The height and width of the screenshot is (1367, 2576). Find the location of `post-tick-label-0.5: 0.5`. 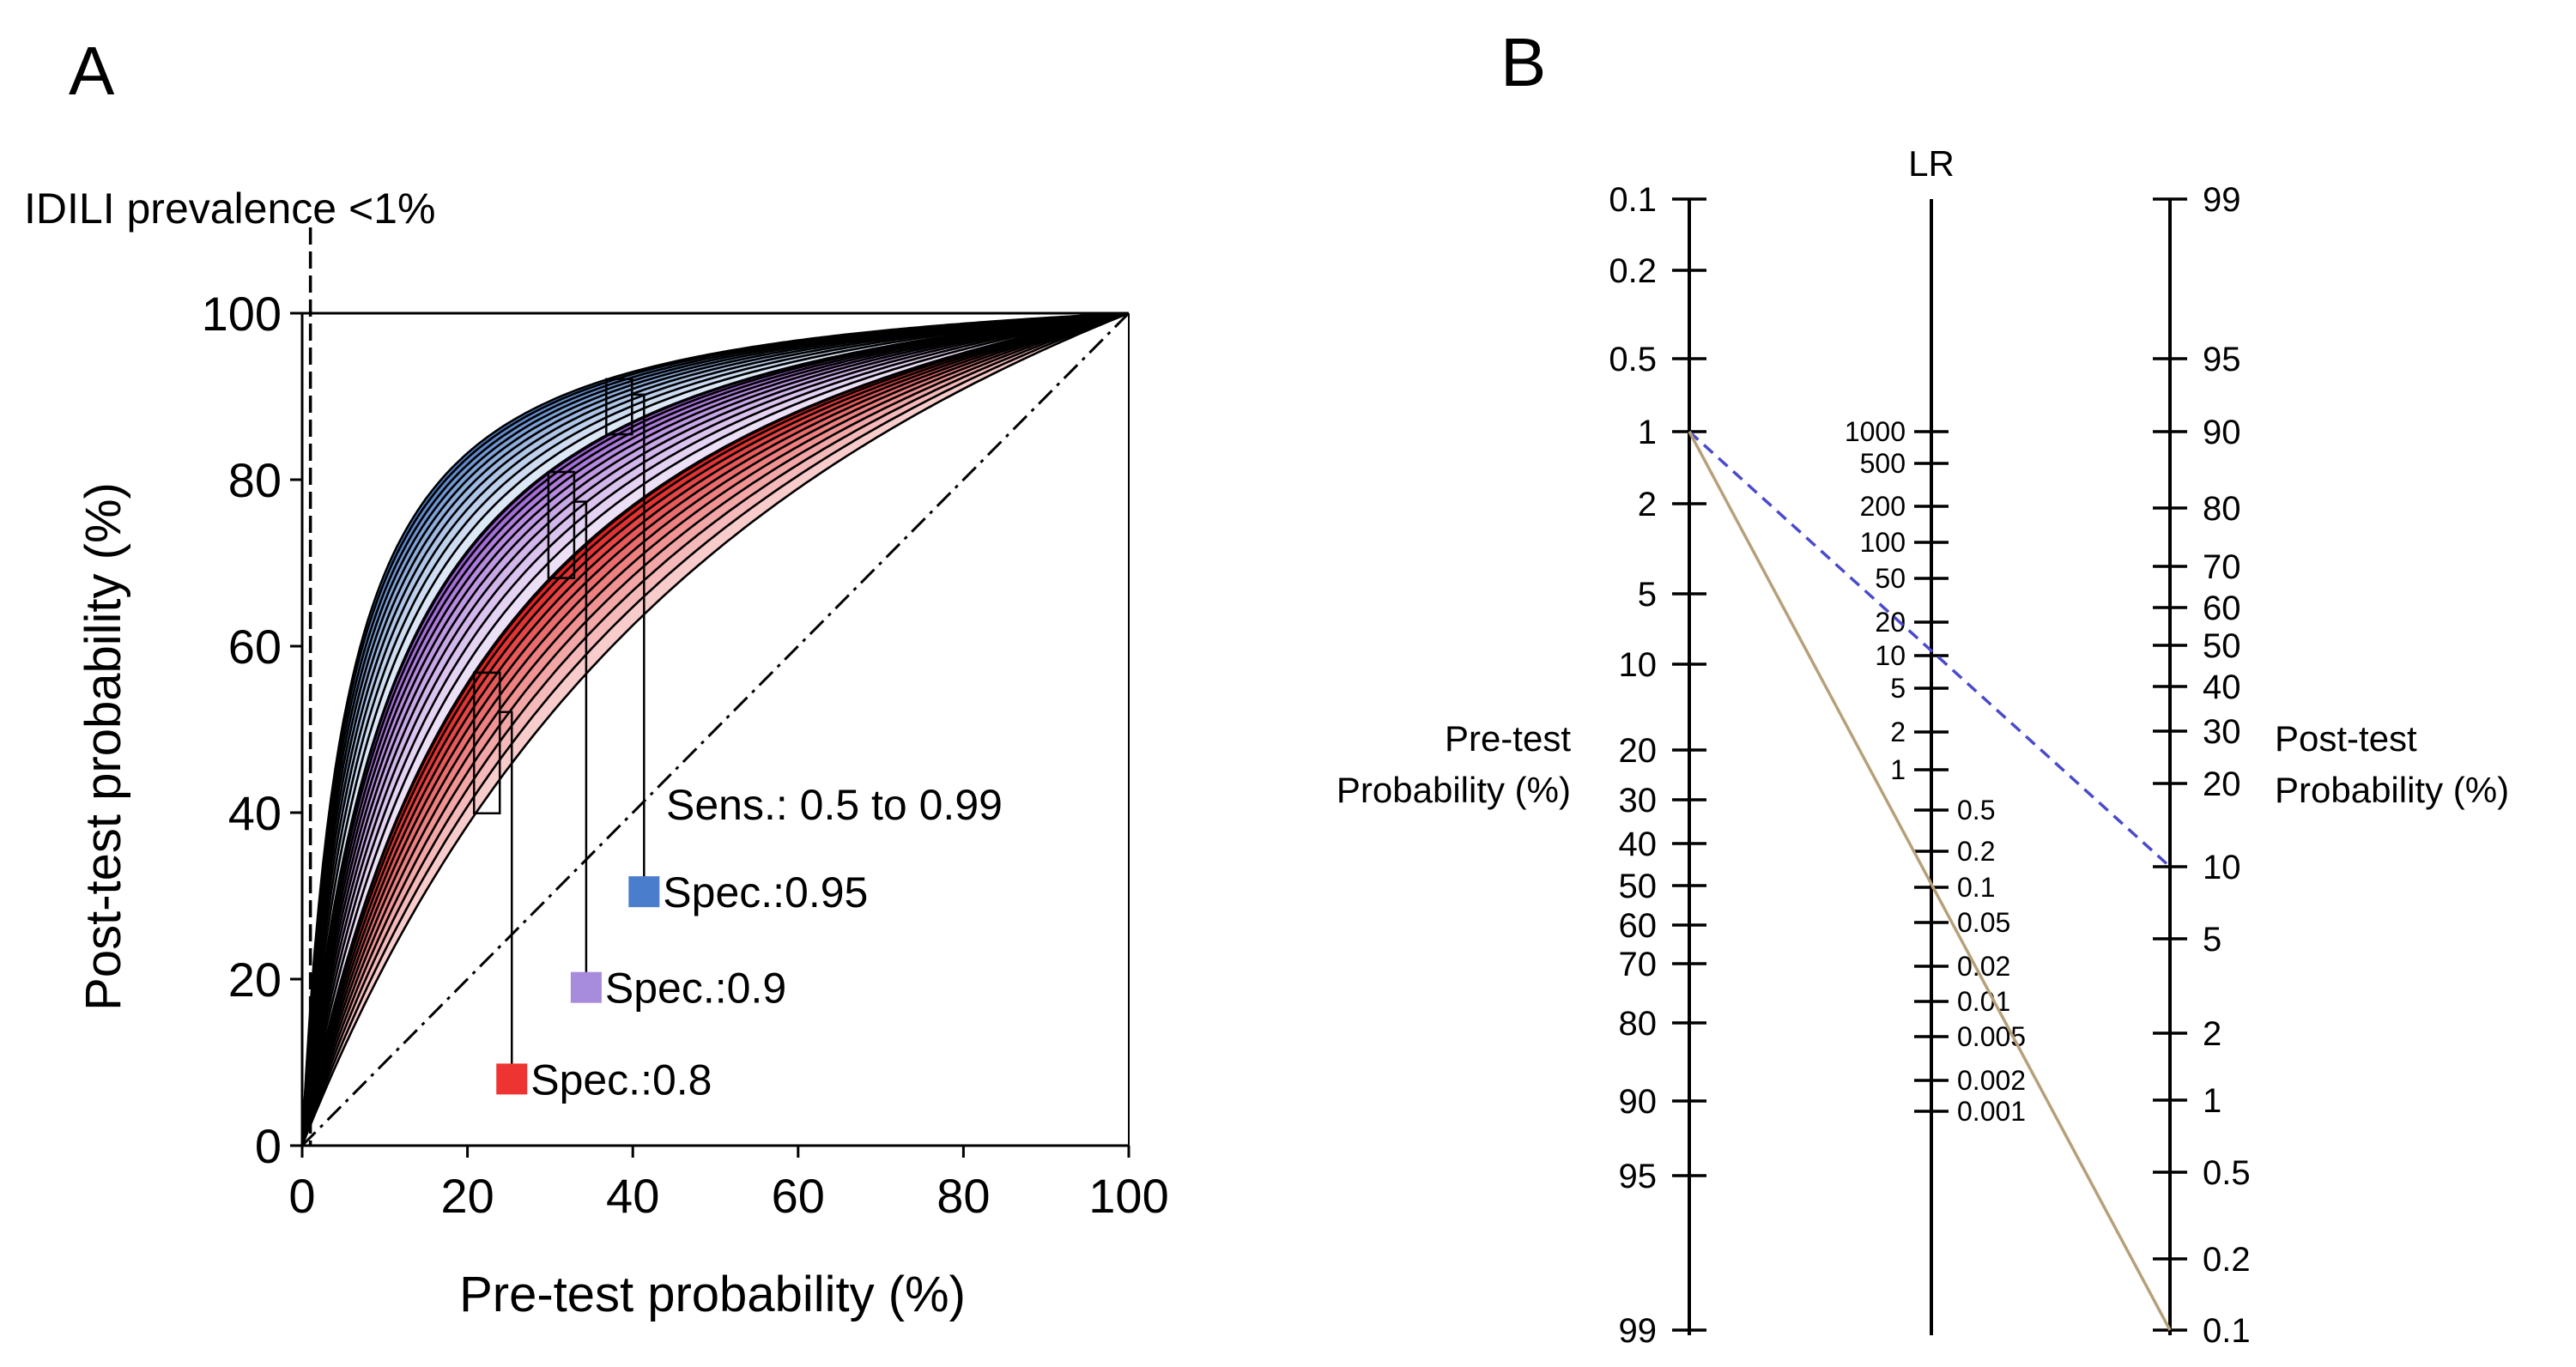

post-tick-label-0.5: 0.5 is located at coordinates (2227, 1173).